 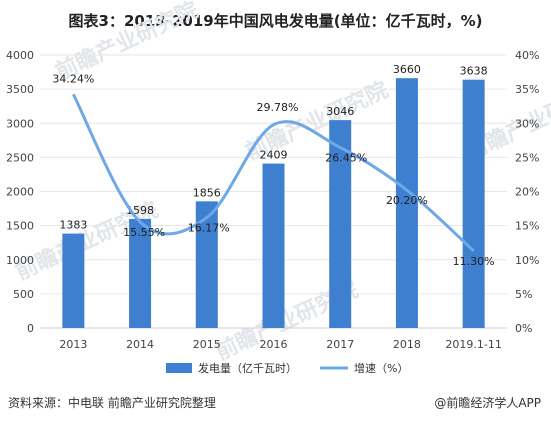 I want to click on y-right-tick-label: 30%, so click(x=527, y=123).